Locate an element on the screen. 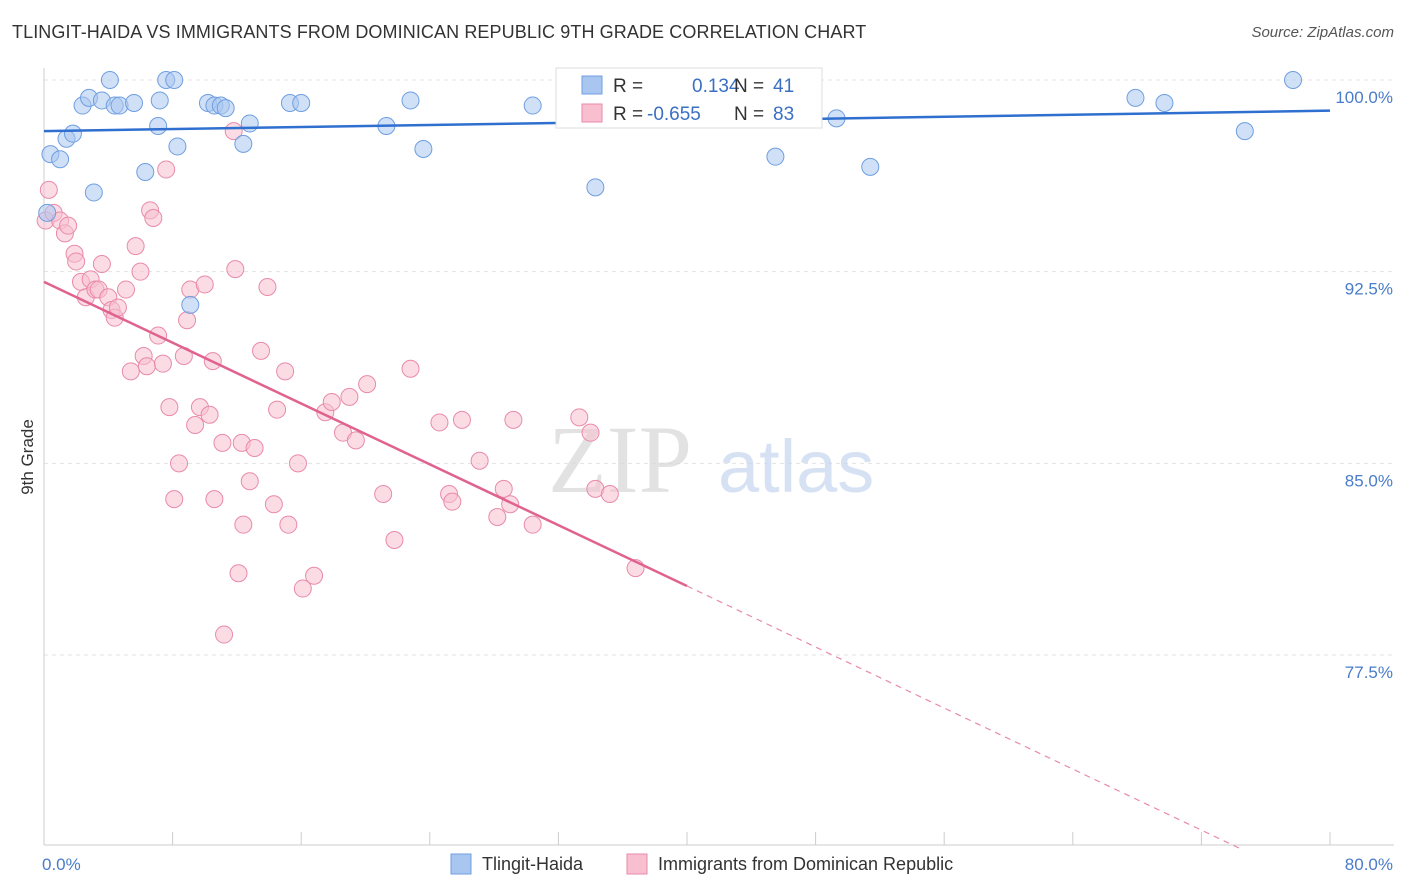  trend-line-dominican-extension is located at coordinates (964, 717).